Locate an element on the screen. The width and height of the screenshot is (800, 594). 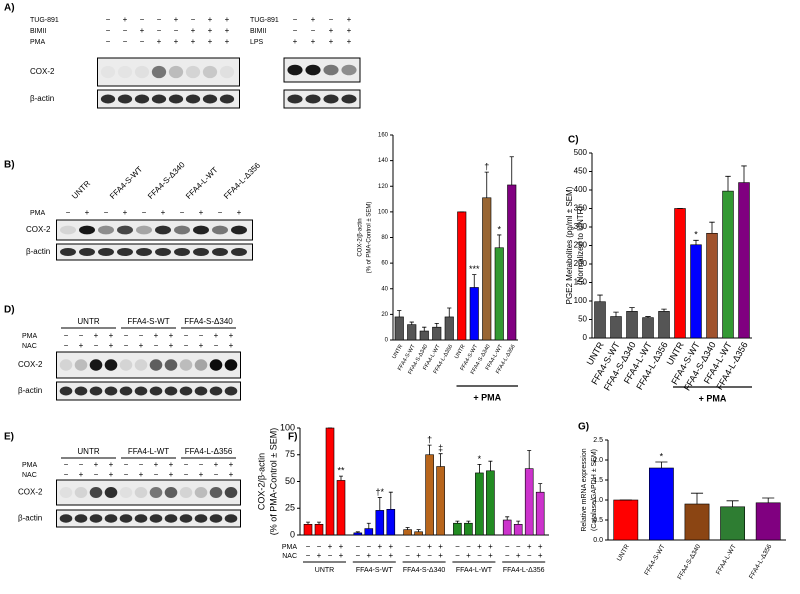
group-label: FFA4-L-Δ356 is located at coordinates (524, 570).